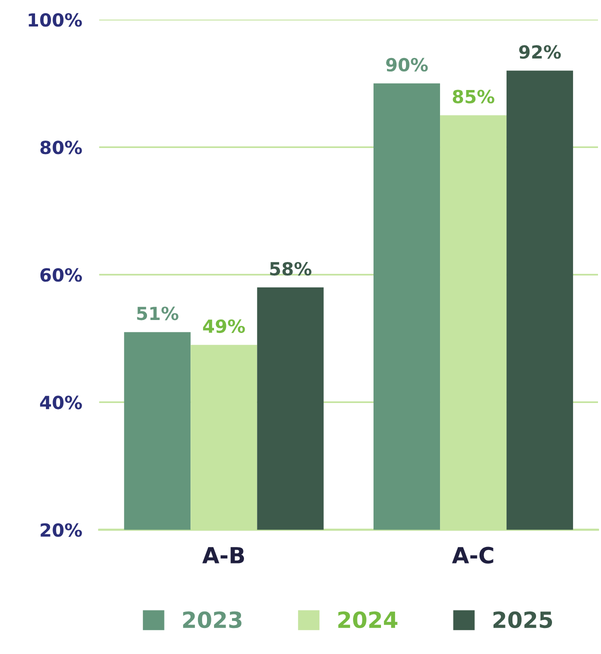 Image resolution: width=601 pixels, height=654 pixels. What do you see at coordinates (291, 269) in the screenshot?
I see `data-label: 58%` at bounding box center [291, 269].